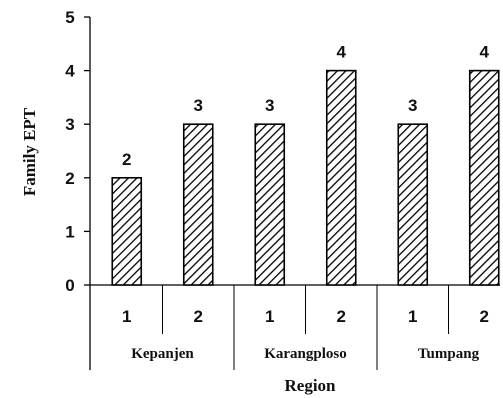 This screenshot has width=503, height=398. I want to click on group-label: Kepanjen, so click(162, 354).